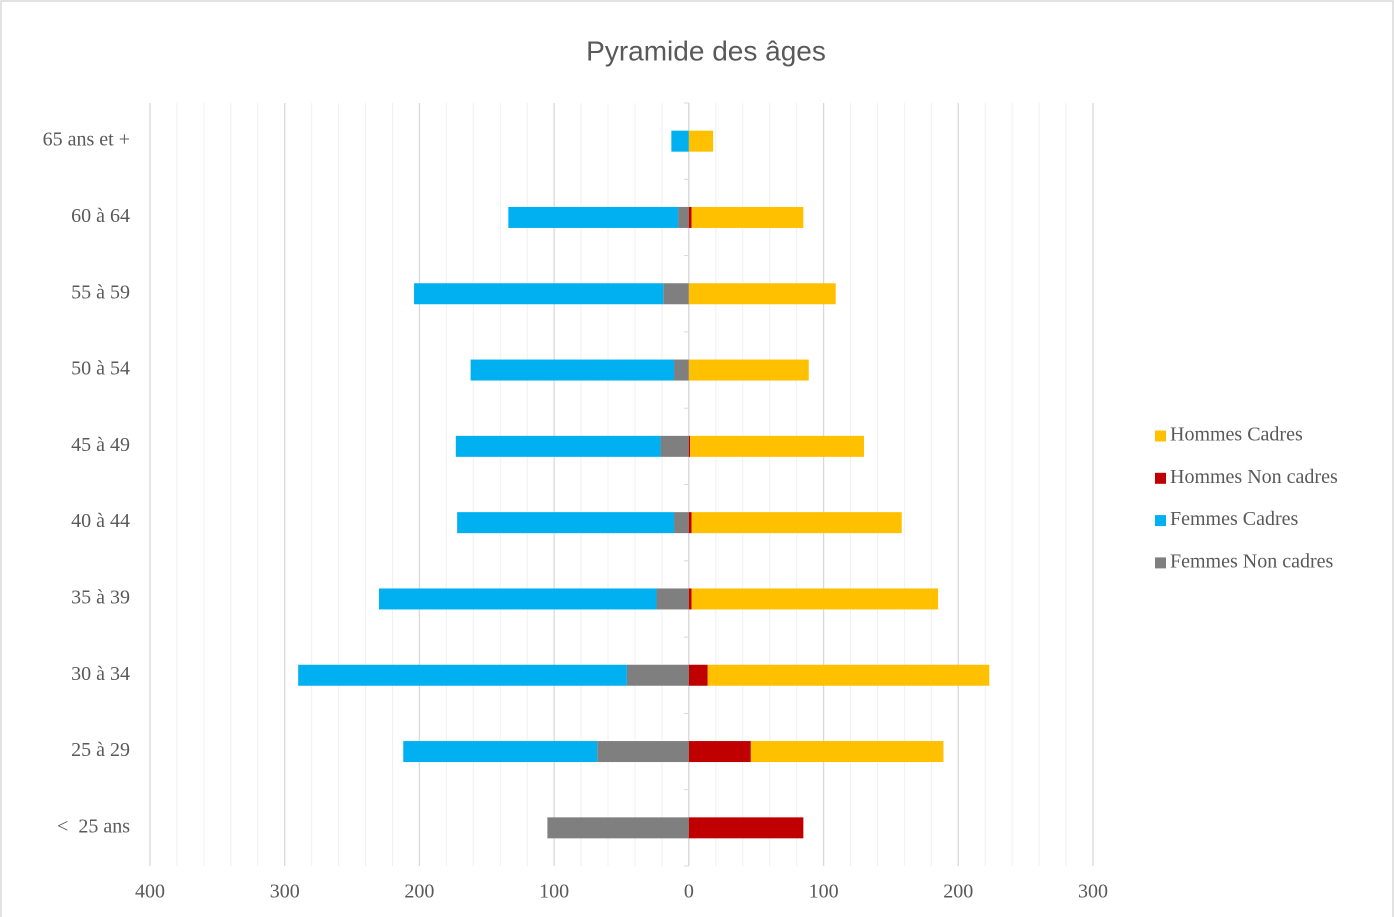 The image size is (1394, 917). I want to click on x-tick-label: 0, so click(689, 892).